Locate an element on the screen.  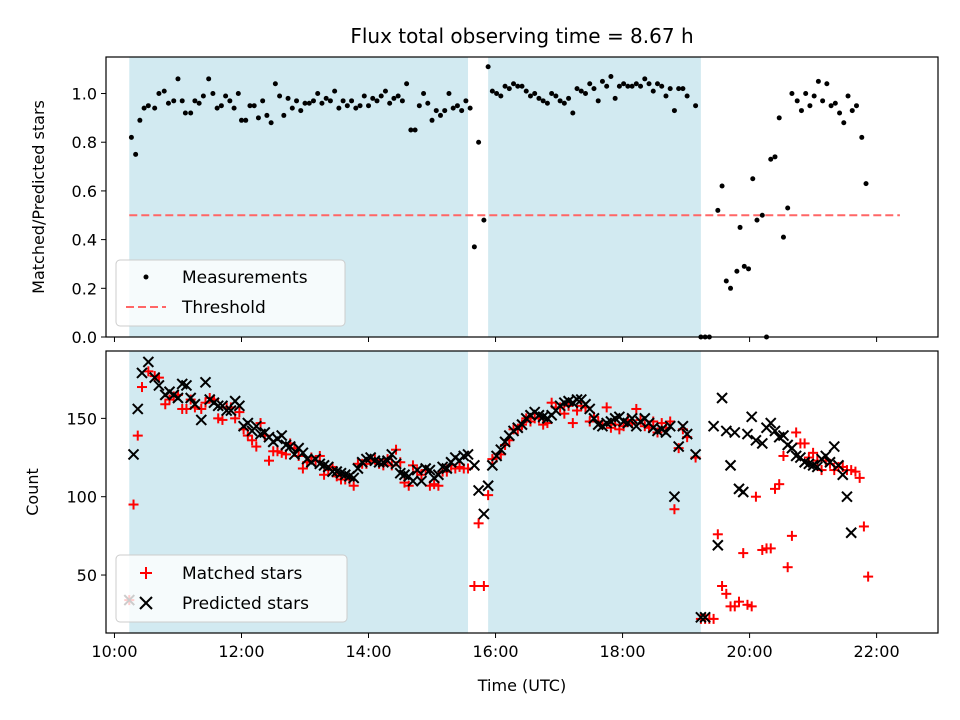
top-legend: Measurements Threshold is located at coordinates (230, 293).